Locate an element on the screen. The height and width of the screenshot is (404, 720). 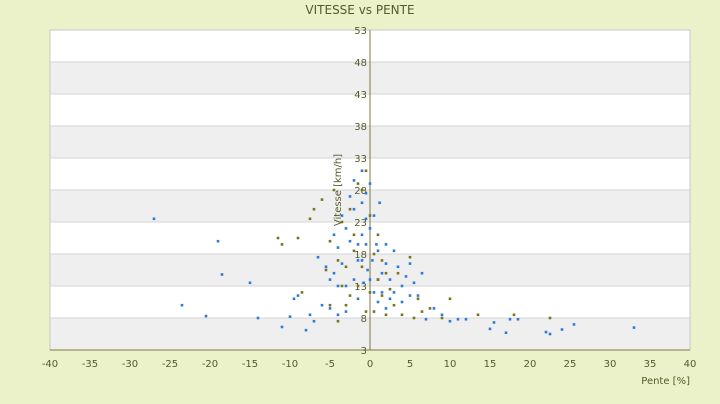
x-tick-label: 0 is located at coordinates (370, 364).